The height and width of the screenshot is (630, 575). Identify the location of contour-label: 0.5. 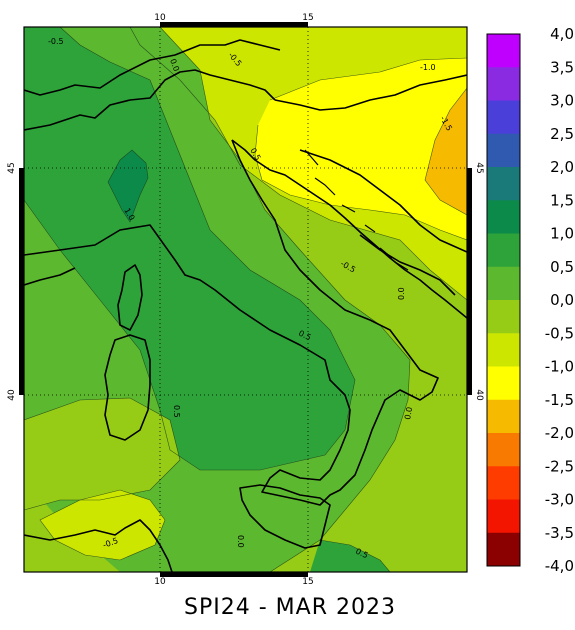
(176, 411).